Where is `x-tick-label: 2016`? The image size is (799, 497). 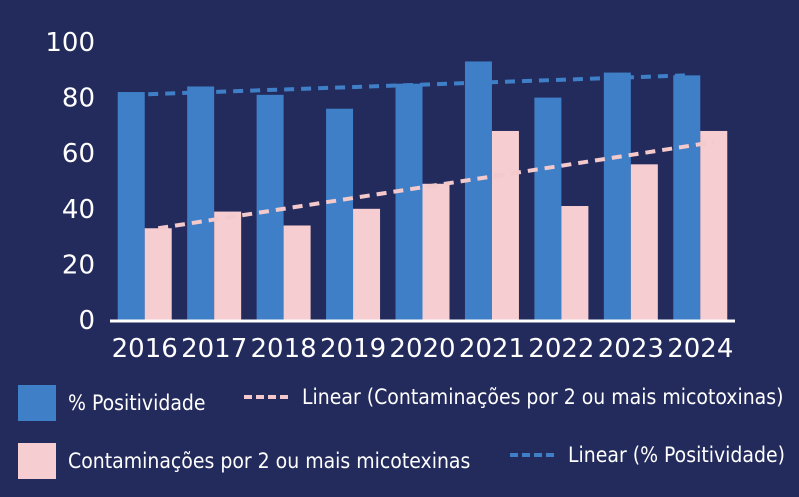 x-tick-label: 2016 is located at coordinates (145, 349).